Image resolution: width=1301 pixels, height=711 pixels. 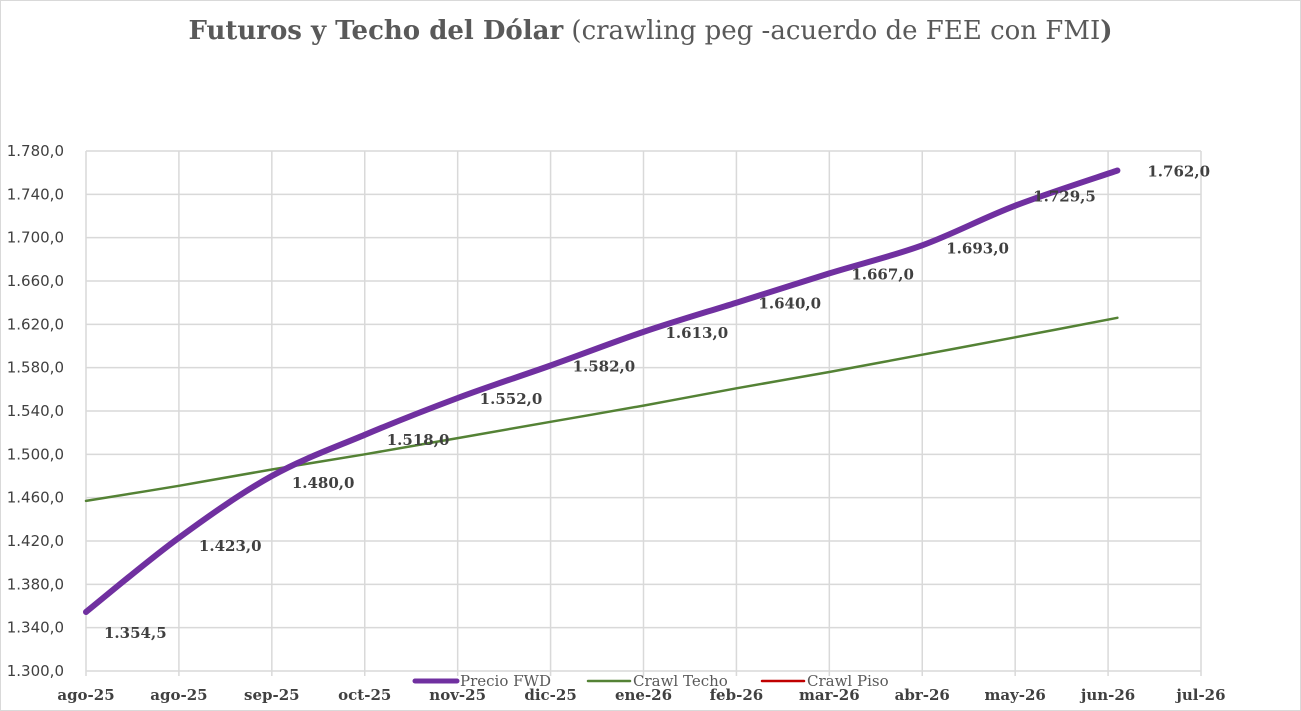 What do you see at coordinates (364, 695) in the screenshot?
I see `x-tick-label: oct-25` at bounding box center [364, 695].